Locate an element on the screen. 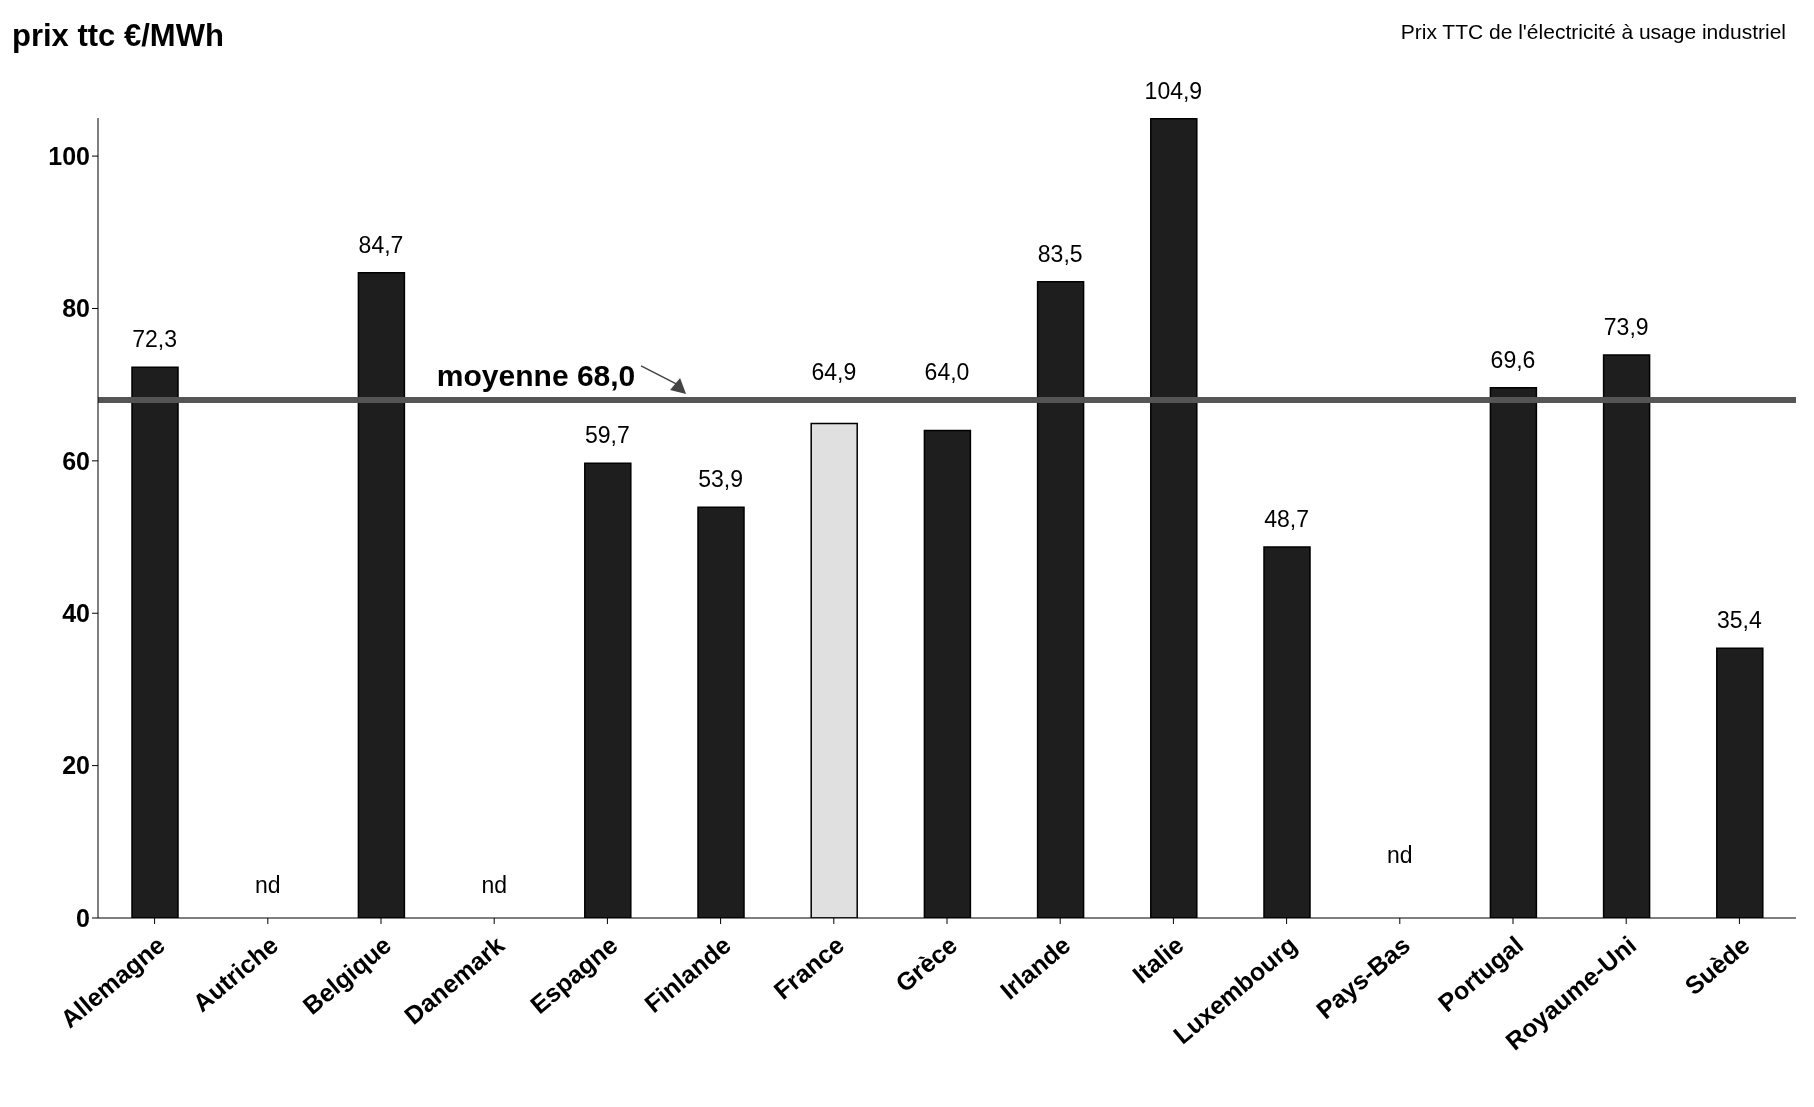  data-label: 73,9 is located at coordinates (1626, 326).